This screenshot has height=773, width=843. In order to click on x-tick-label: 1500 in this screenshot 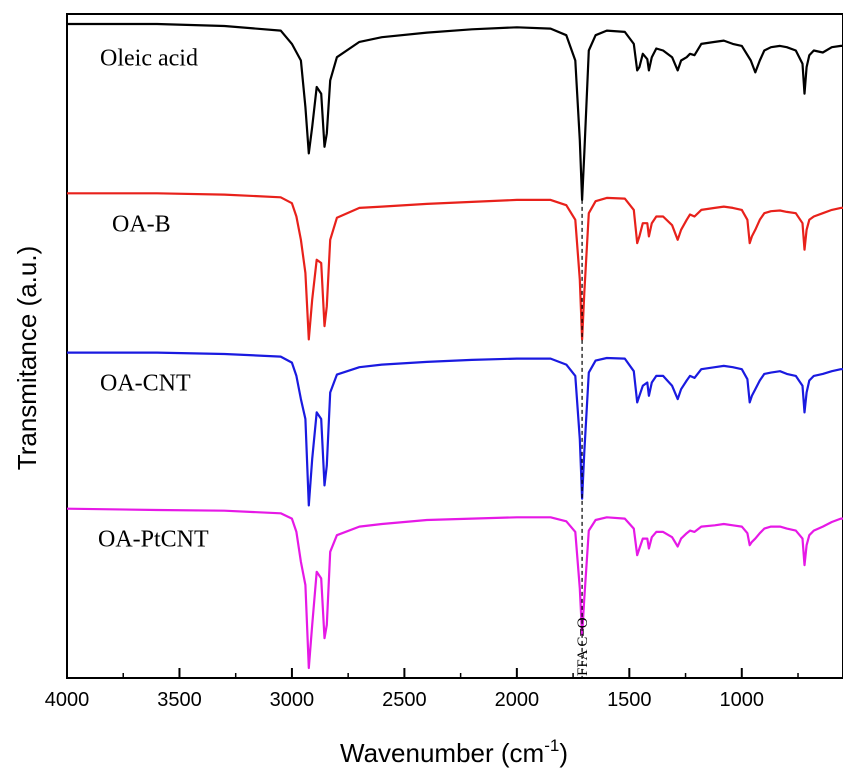, I will do `click(629, 700)`.